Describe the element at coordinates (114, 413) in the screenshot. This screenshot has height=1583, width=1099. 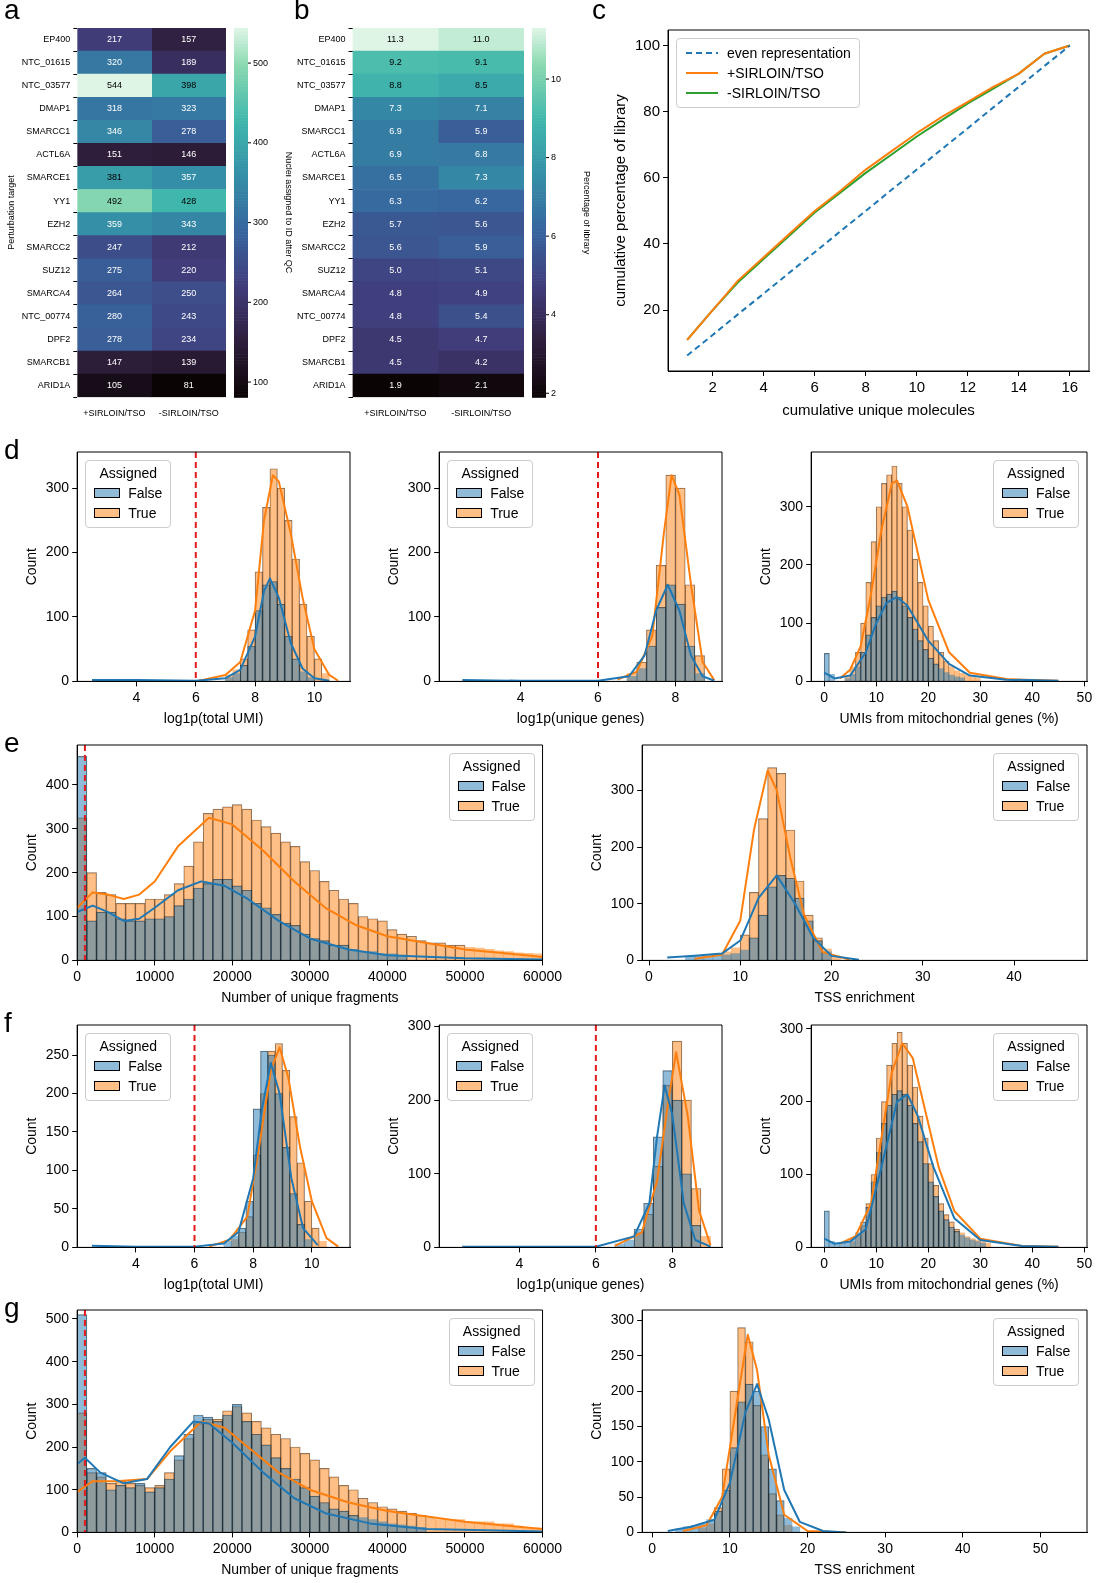
I see `x-tick-label: +SIRLOIN/TSO` at that location.